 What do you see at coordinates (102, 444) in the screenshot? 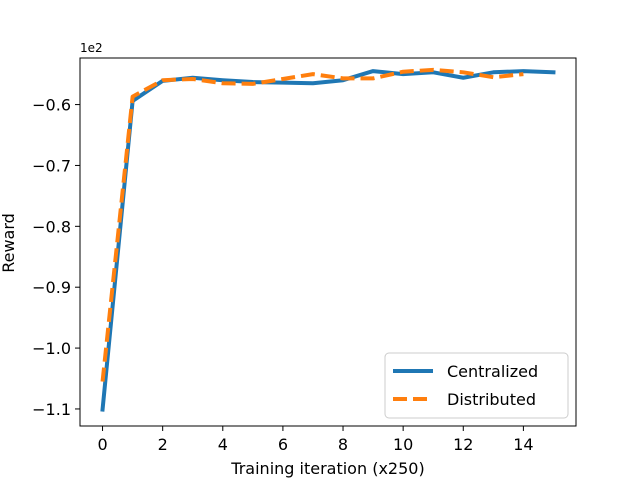
I see `x-tick-label: 0` at bounding box center [102, 444].